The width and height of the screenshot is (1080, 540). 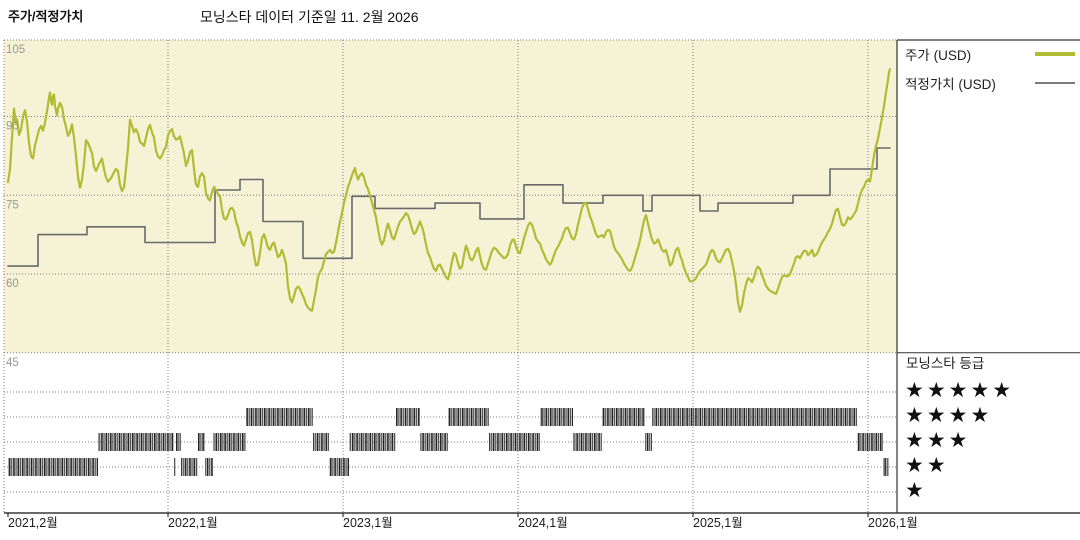 I want to click on chart-legend: 주가 (USD) 적정가치 (USD), so click(x=990, y=73).